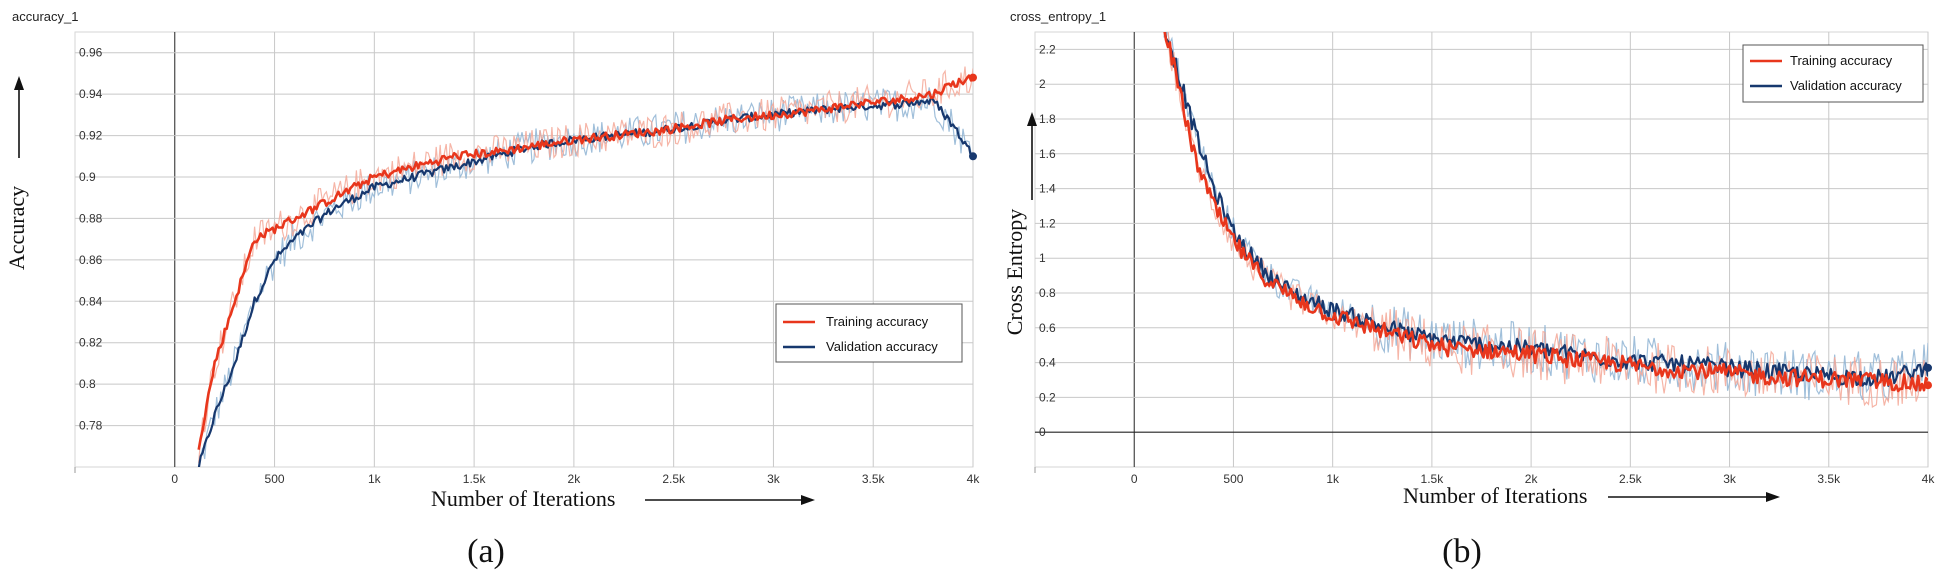  I want to click on accuracy-y-tick-label: 0.86, so click(91, 260).